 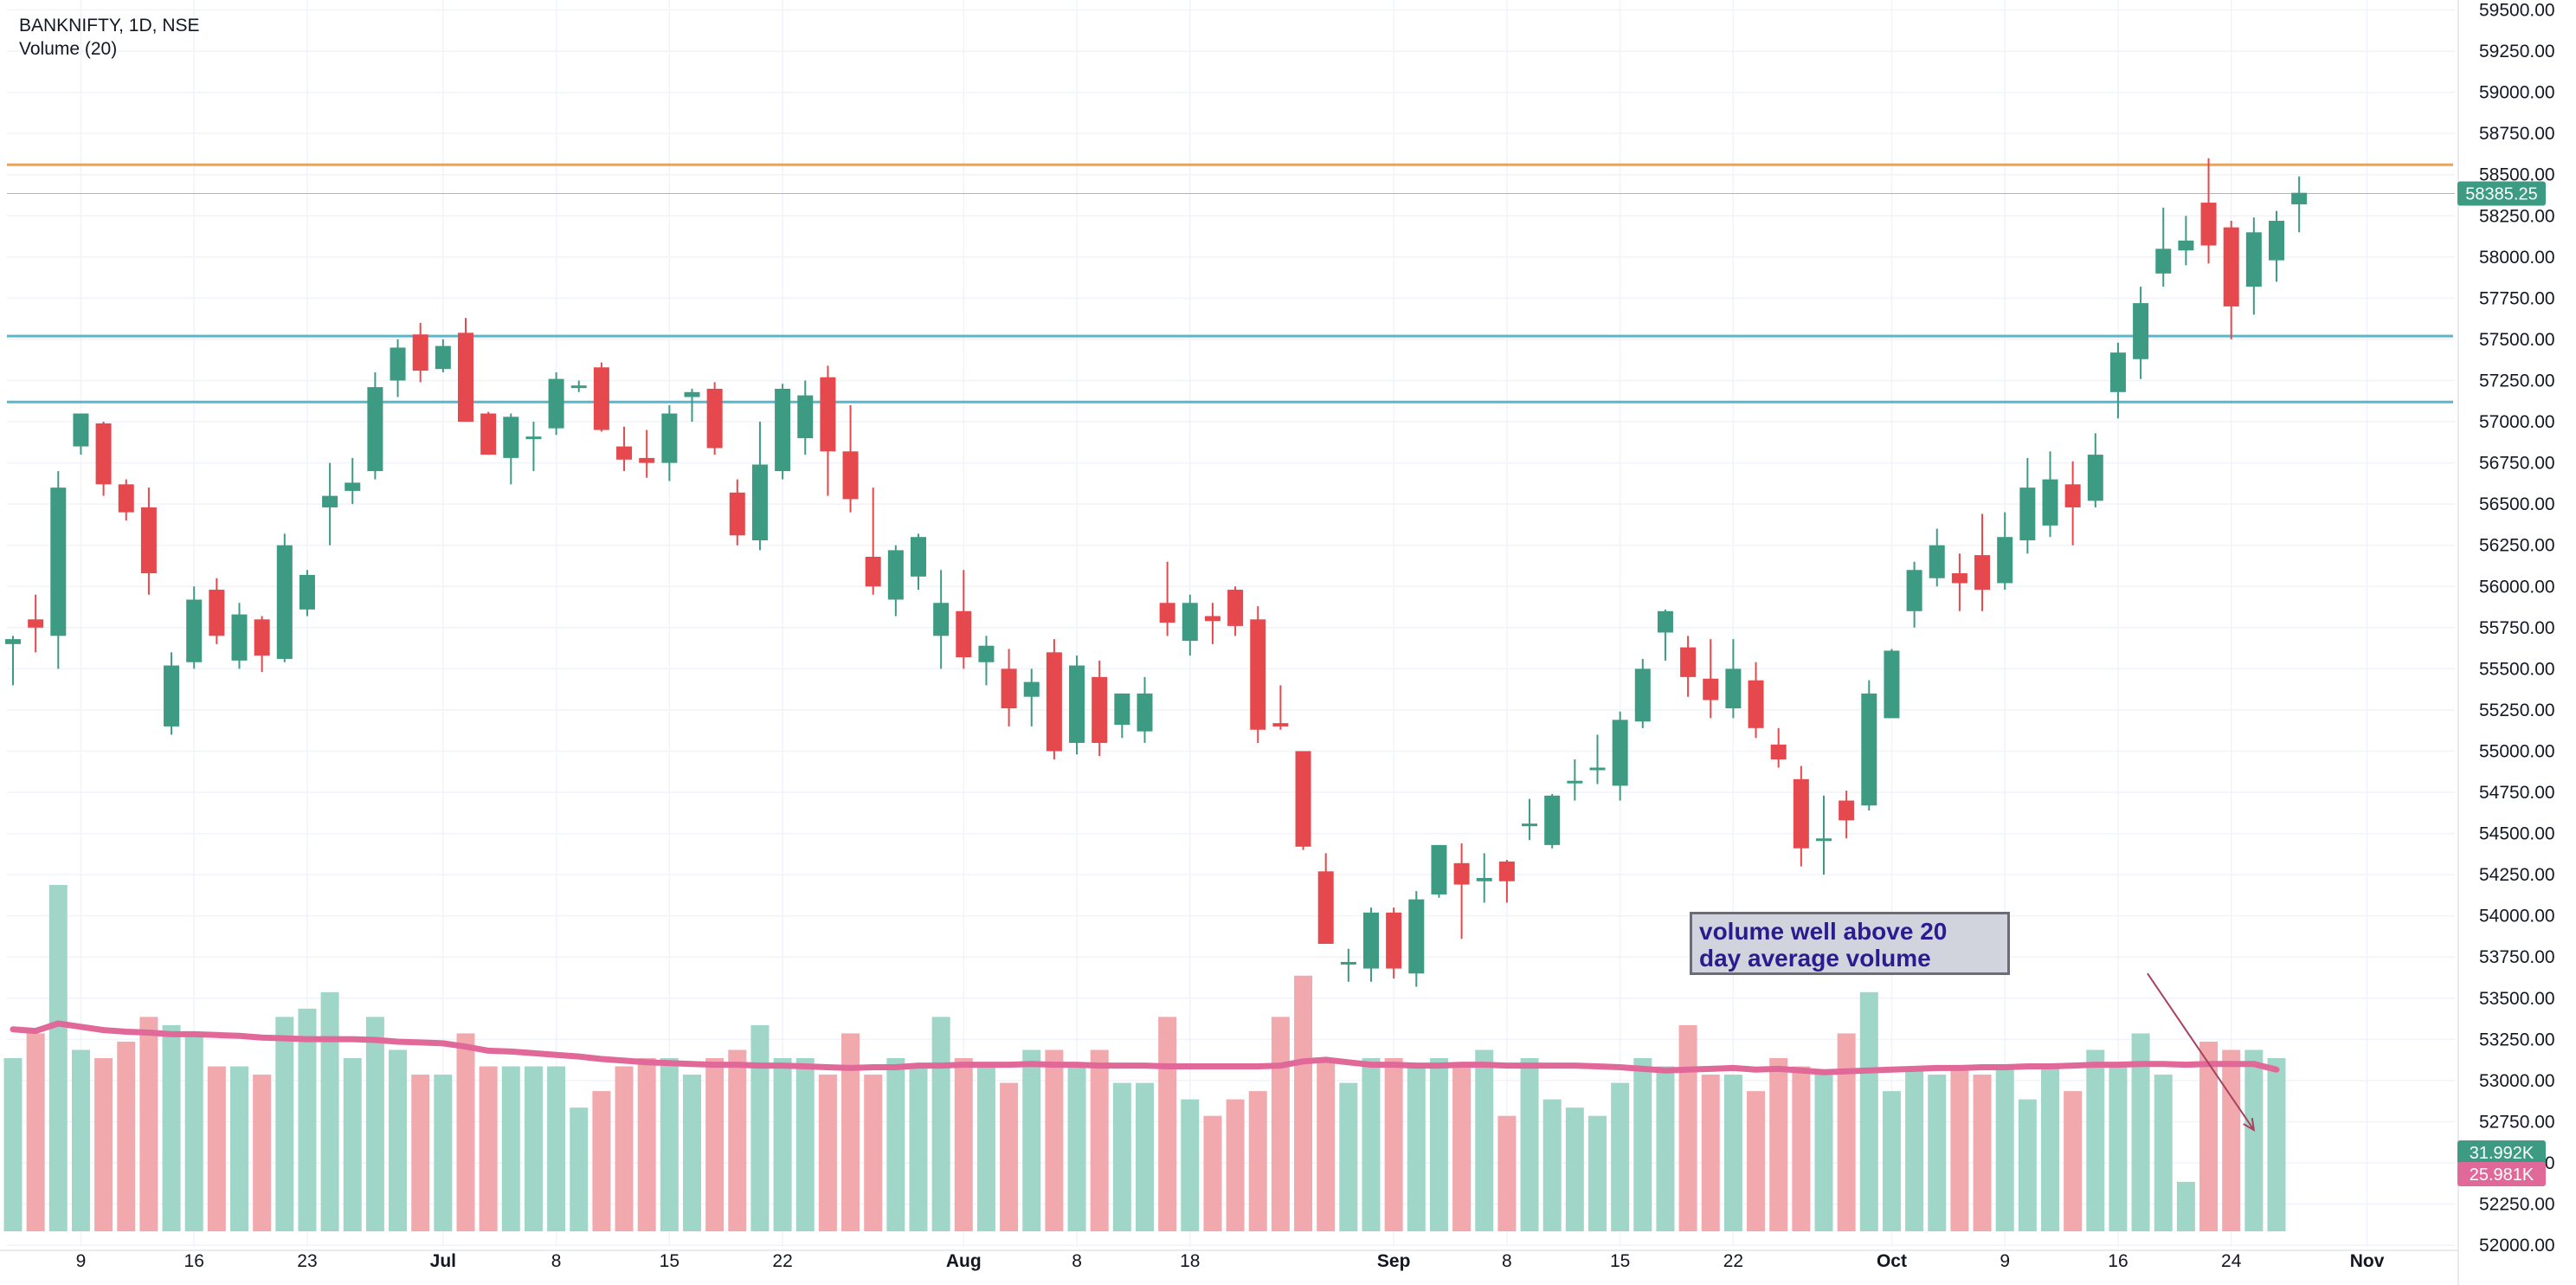 I want to click on y-tick-label: 58500.00, so click(x=2517, y=175).